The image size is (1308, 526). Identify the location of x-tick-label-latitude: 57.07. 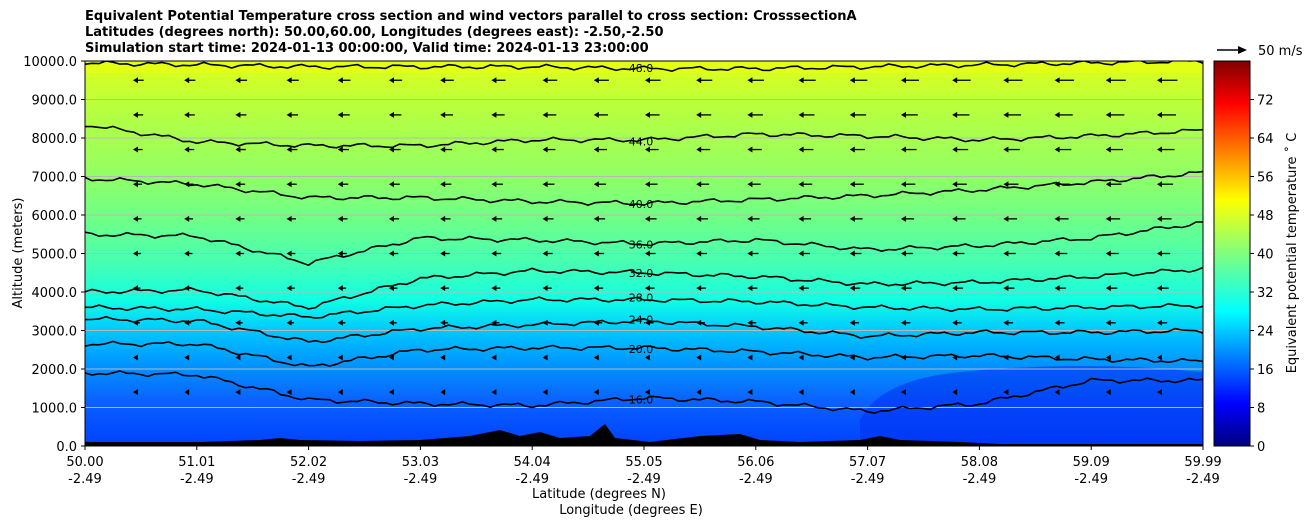
(867, 462).